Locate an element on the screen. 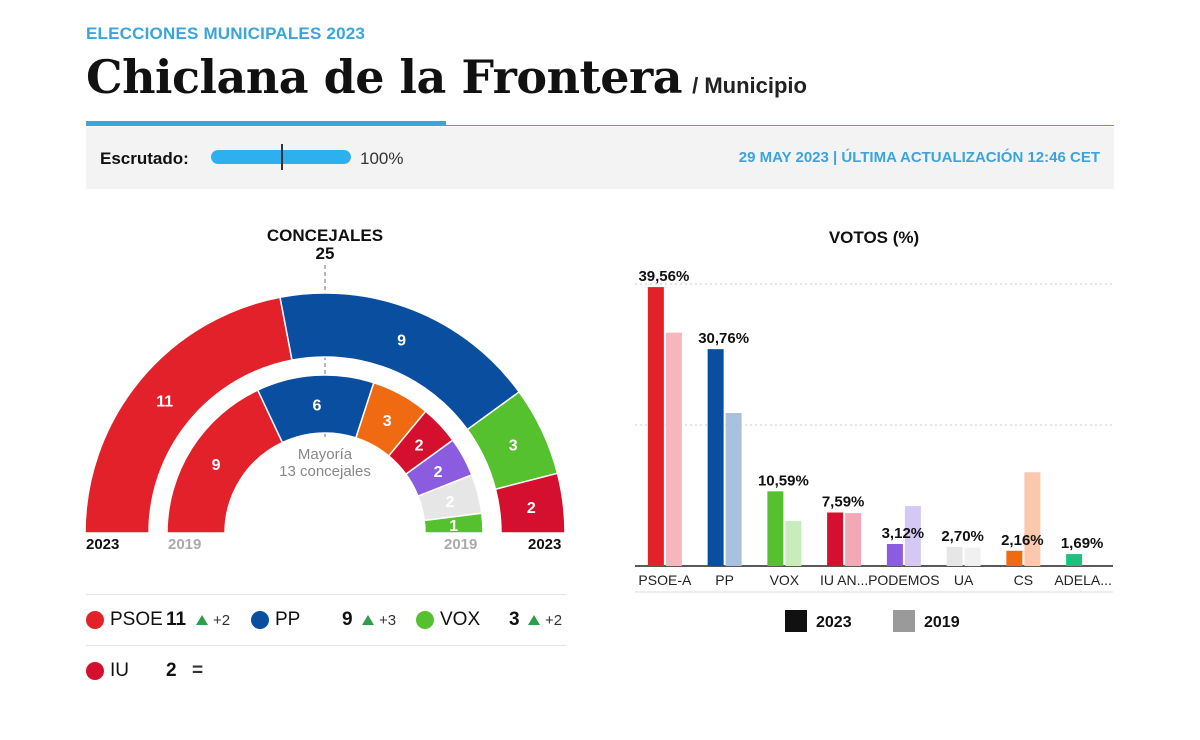 This screenshot has width=1200, height=740. header-rule-accent is located at coordinates (266, 123).